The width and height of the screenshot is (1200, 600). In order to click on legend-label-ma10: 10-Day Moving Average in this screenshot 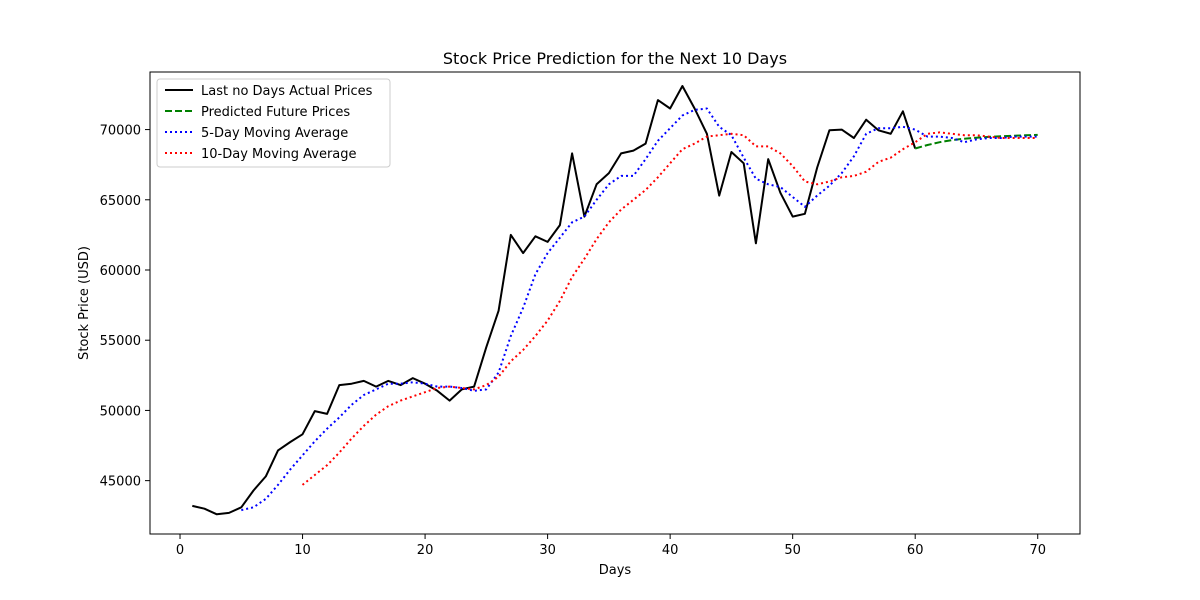, I will do `click(279, 154)`.